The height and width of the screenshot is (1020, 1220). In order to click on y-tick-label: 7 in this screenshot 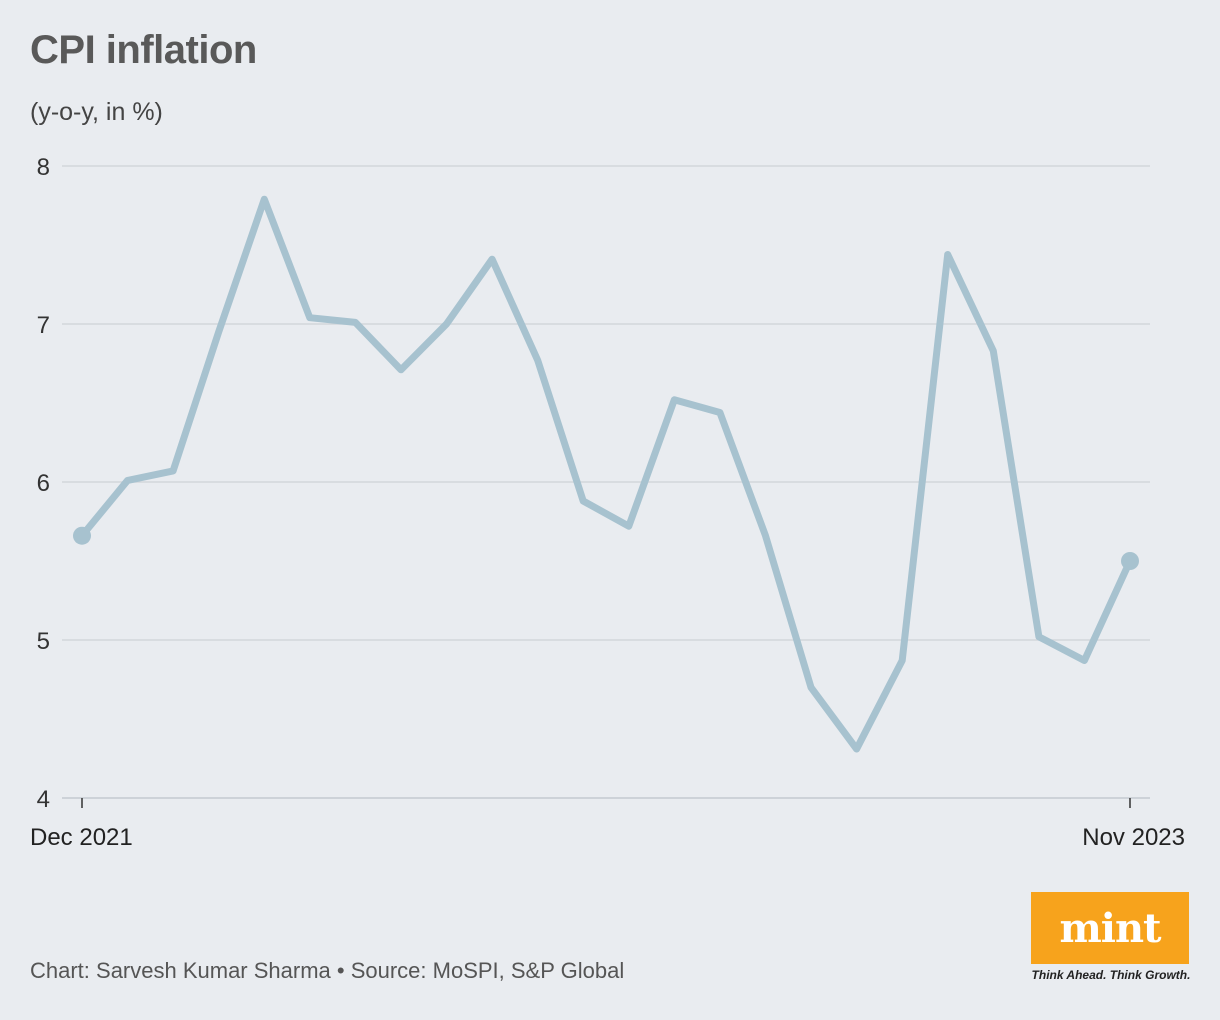, I will do `click(43, 325)`.